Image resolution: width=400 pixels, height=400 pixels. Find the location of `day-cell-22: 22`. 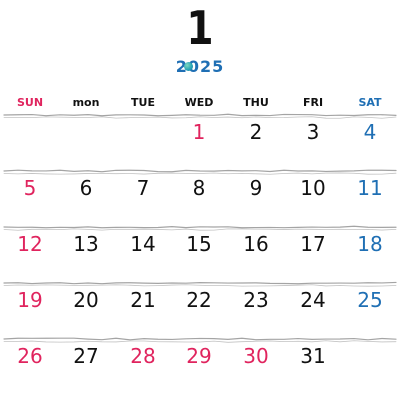

day-cell-22: 22 is located at coordinates (199, 300).